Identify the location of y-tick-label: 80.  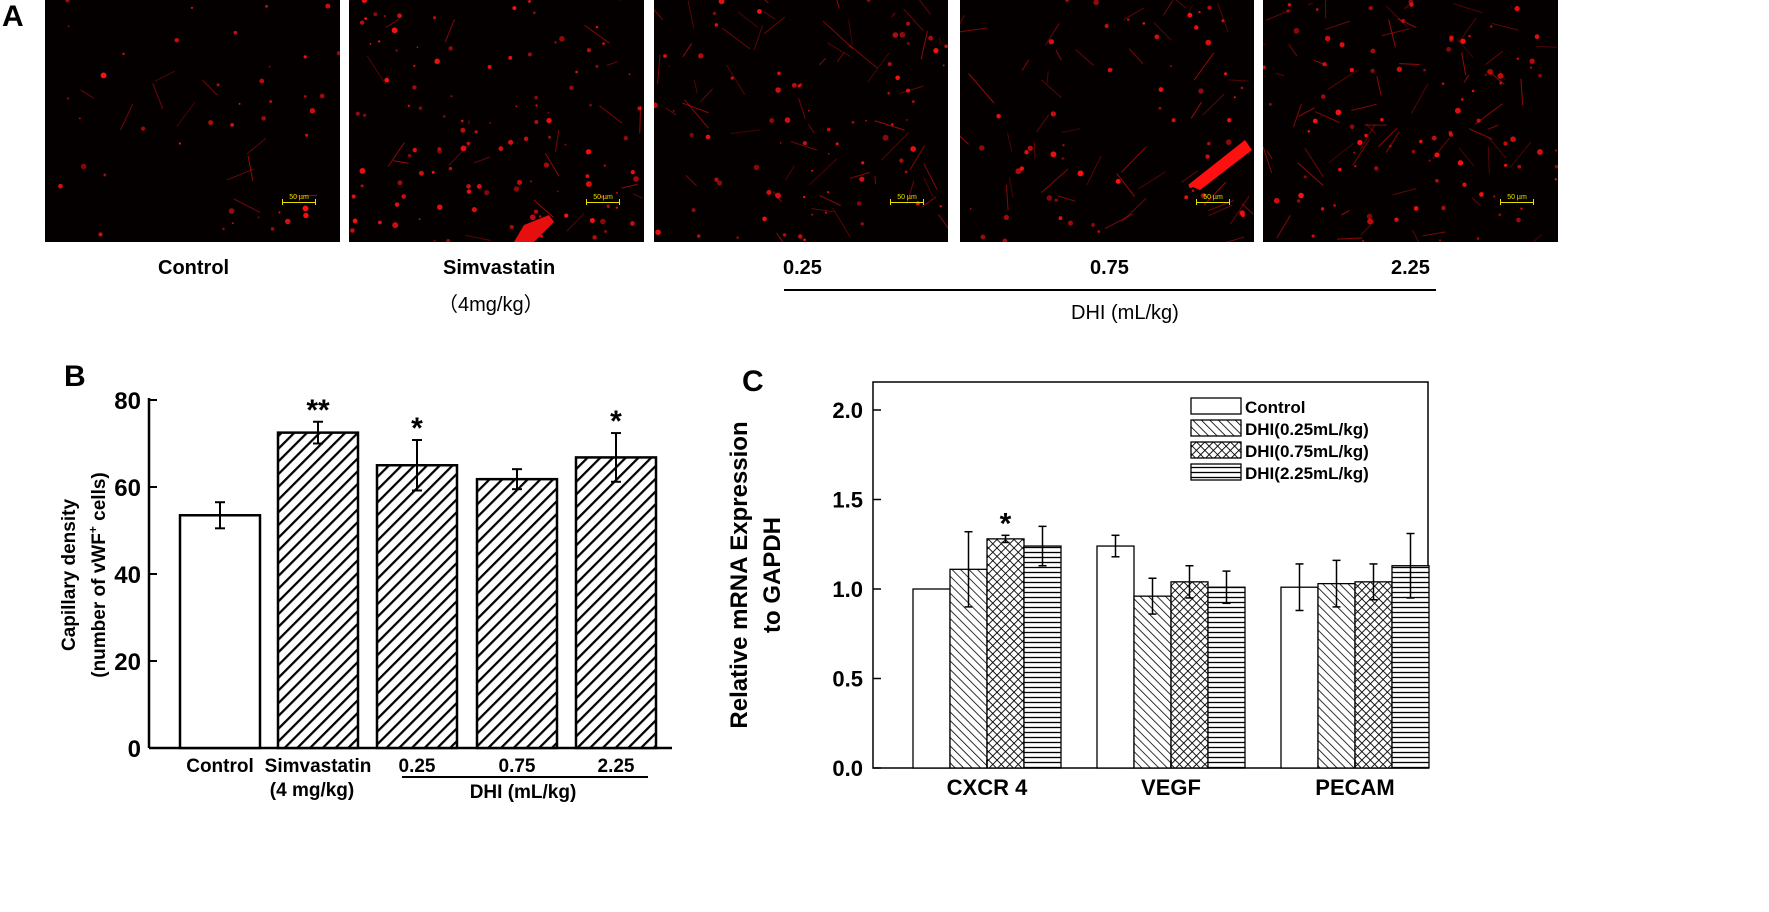
(127, 401).